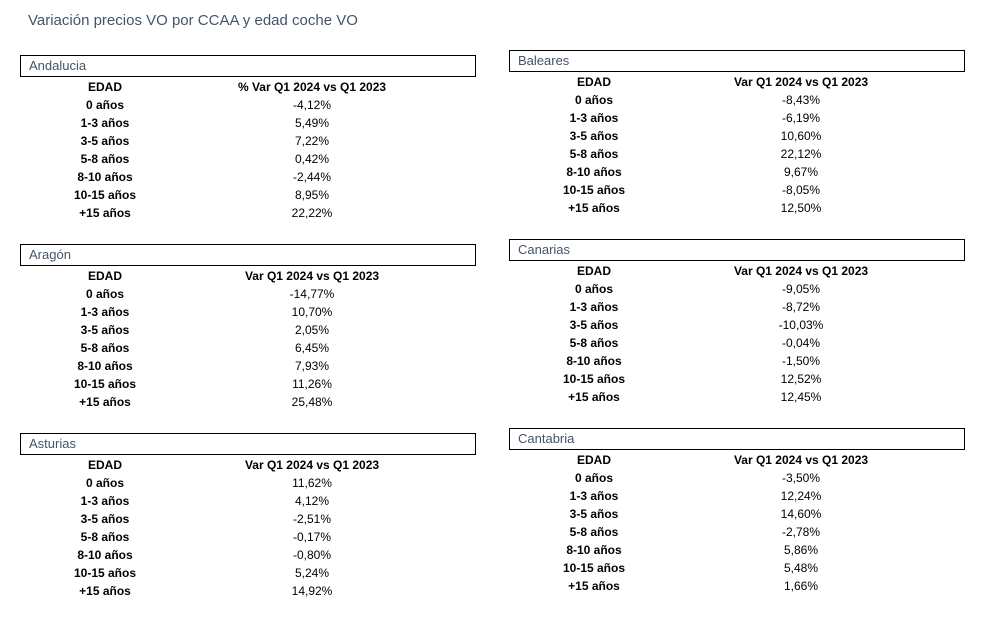 This screenshot has height=631, width=984. Describe the element at coordinates (312, 573) in the screenshot. I see `variation-cell: 5,24%` at that location.